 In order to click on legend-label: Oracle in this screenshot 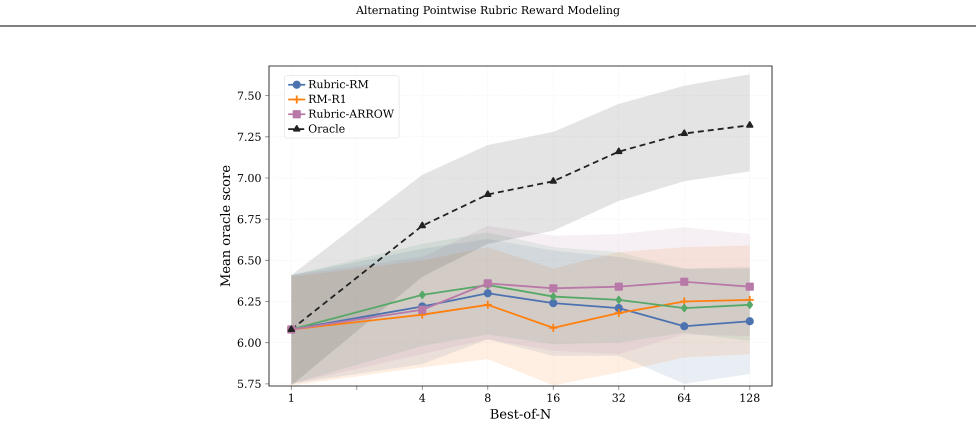, I will do `click(326, 128)`.